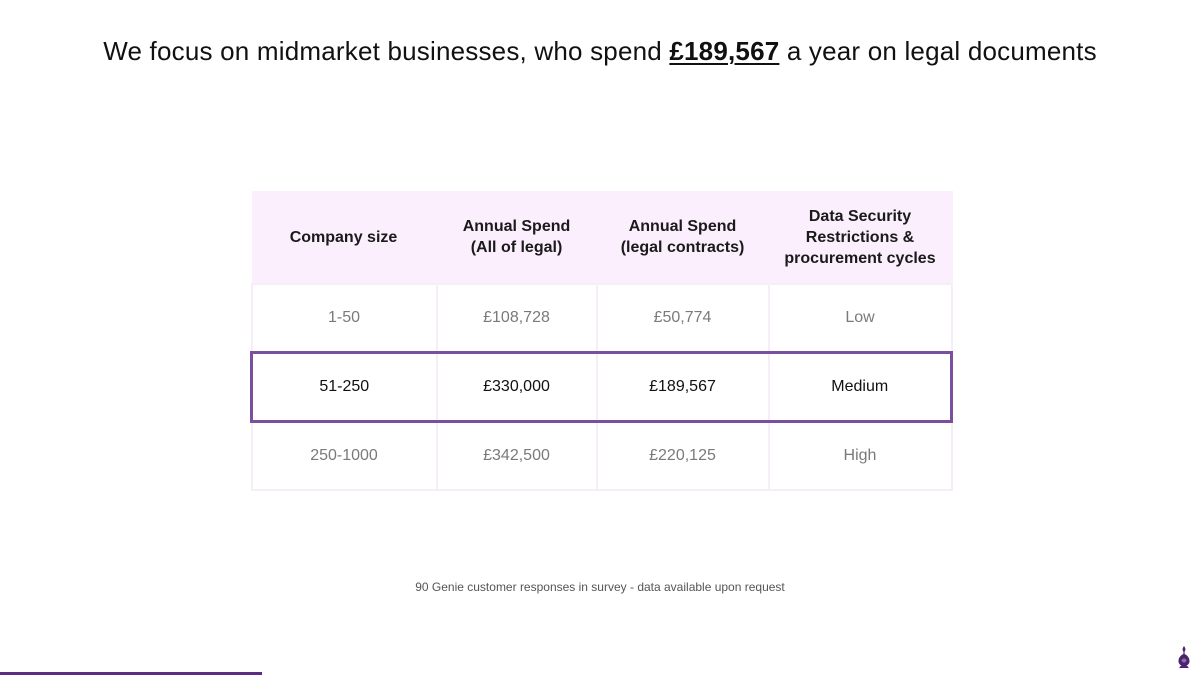  What do you see at coordinates (344, 318) in the screenshot?
I see `cell-company-size: 1-50` at bounding box center [344, 318].